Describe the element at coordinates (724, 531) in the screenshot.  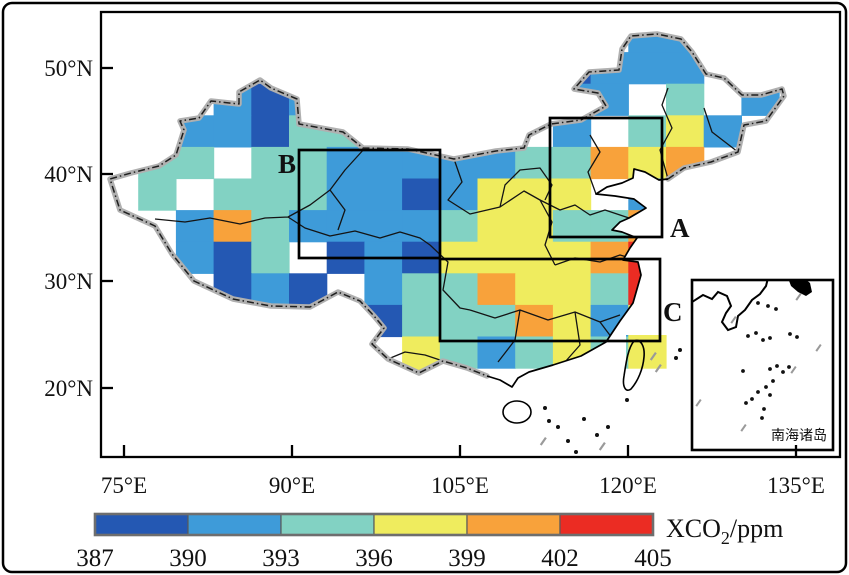
I see `colorbar-title: XCO2/ppm` at that location.